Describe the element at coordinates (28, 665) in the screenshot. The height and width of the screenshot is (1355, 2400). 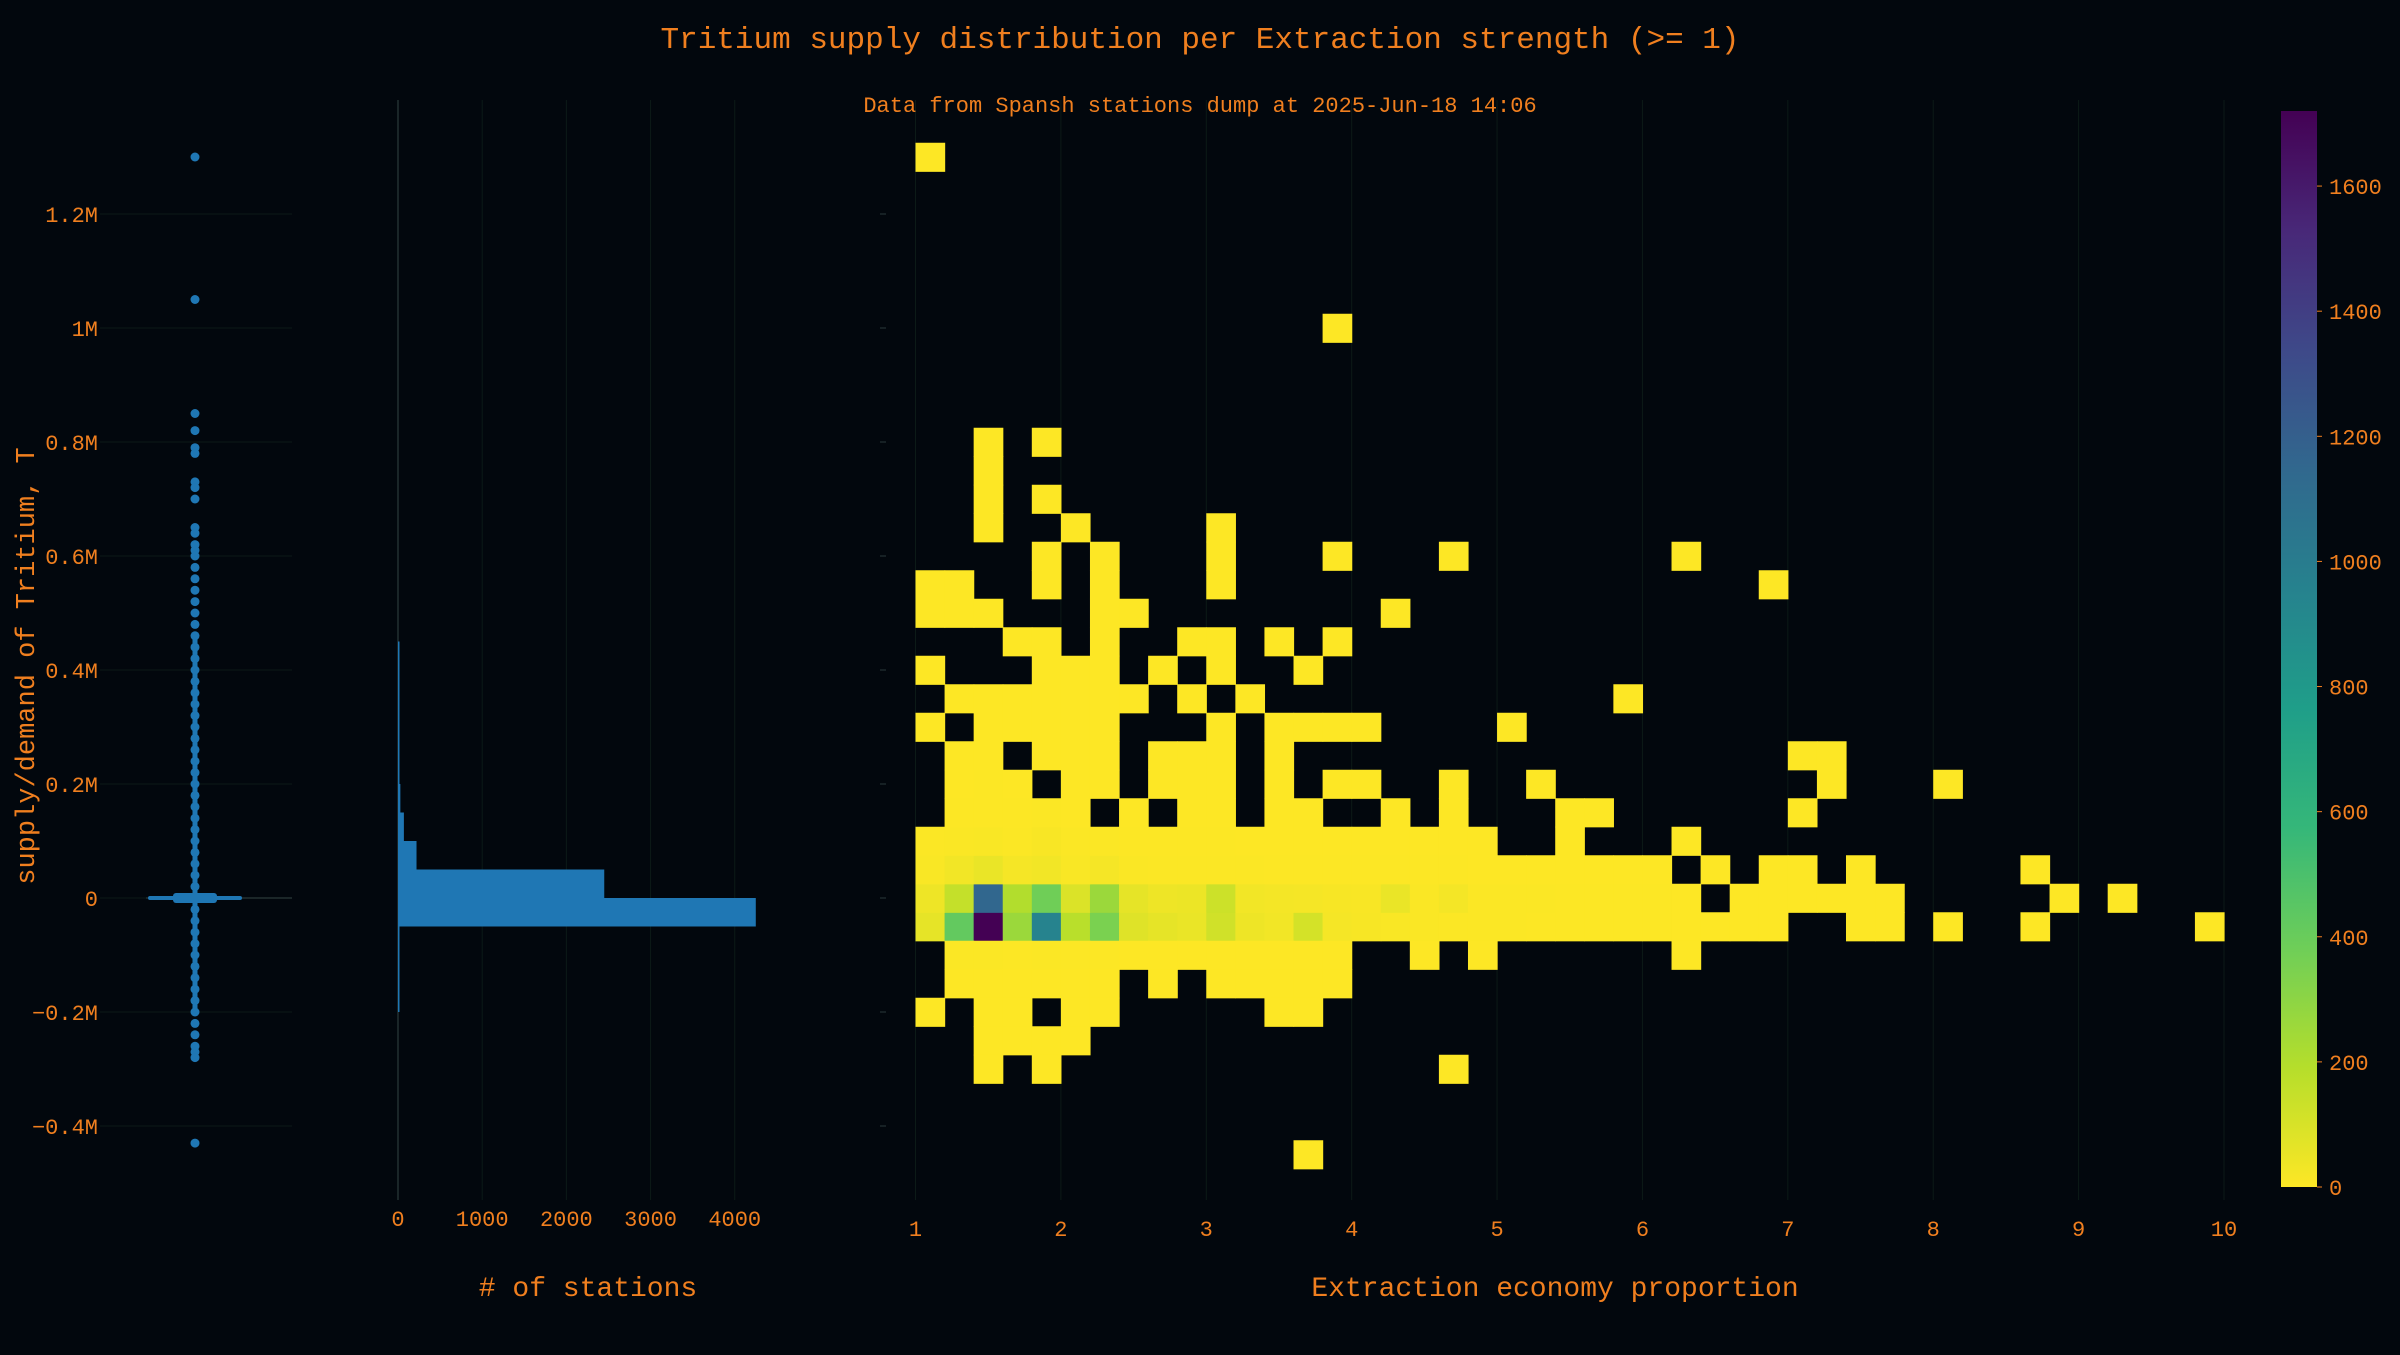
I see `y-axis-label: supply/demand of Tritium, T` at that location.